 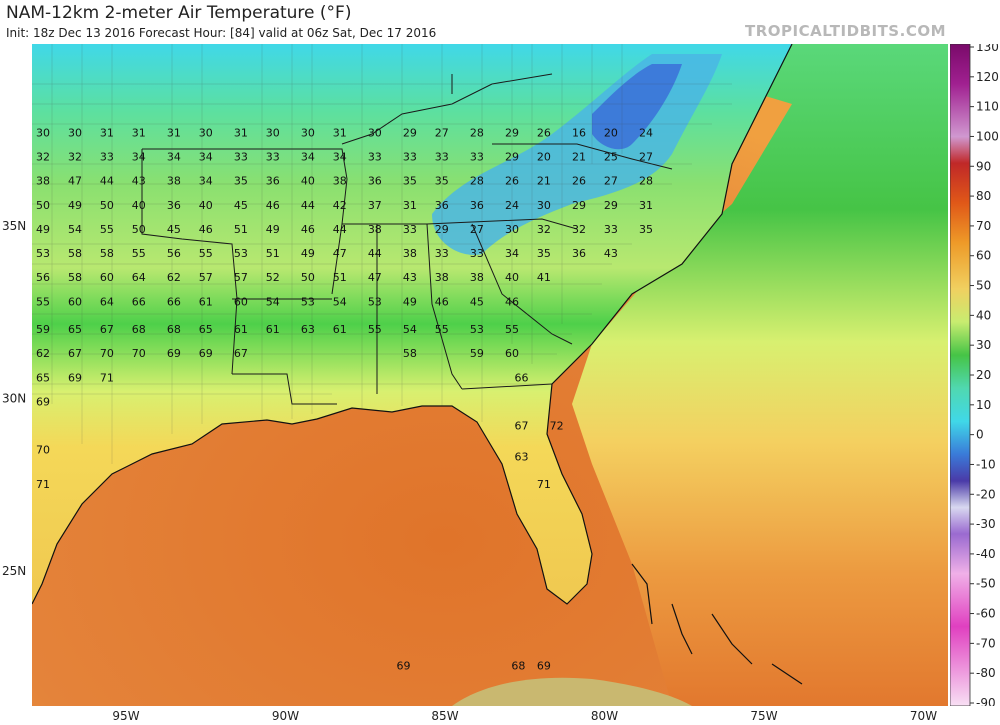 What do you see at coordinates (125, 716) in the screenshot?
I see `longitude-label: 95W` at bounding box center [125, 716].